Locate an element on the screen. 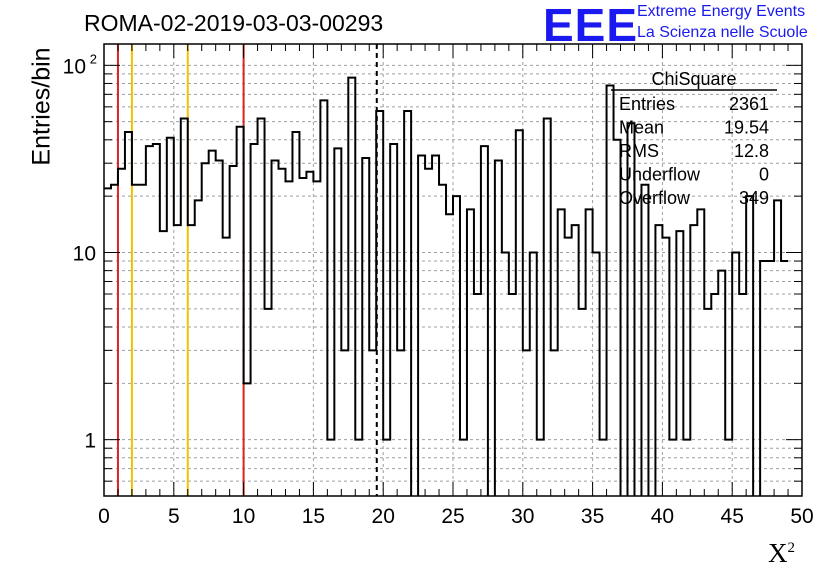 The height and width of the screenshot is (572, 836). stats-value: 12.8 is located at coordinates (751, 151).